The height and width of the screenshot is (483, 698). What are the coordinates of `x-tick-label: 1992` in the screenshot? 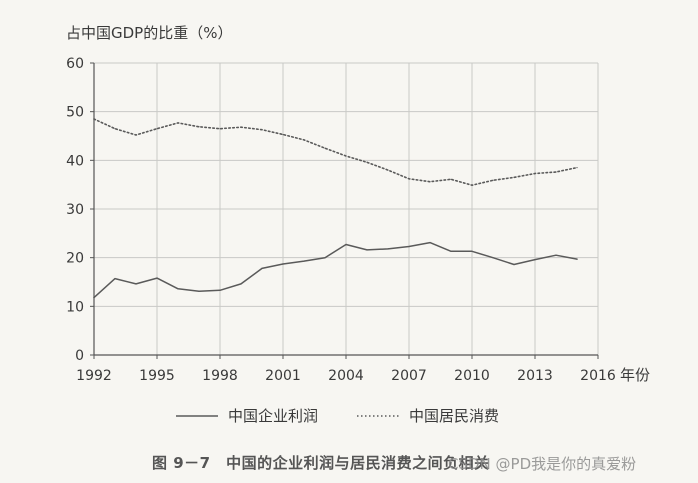 It's located at (94, 376).